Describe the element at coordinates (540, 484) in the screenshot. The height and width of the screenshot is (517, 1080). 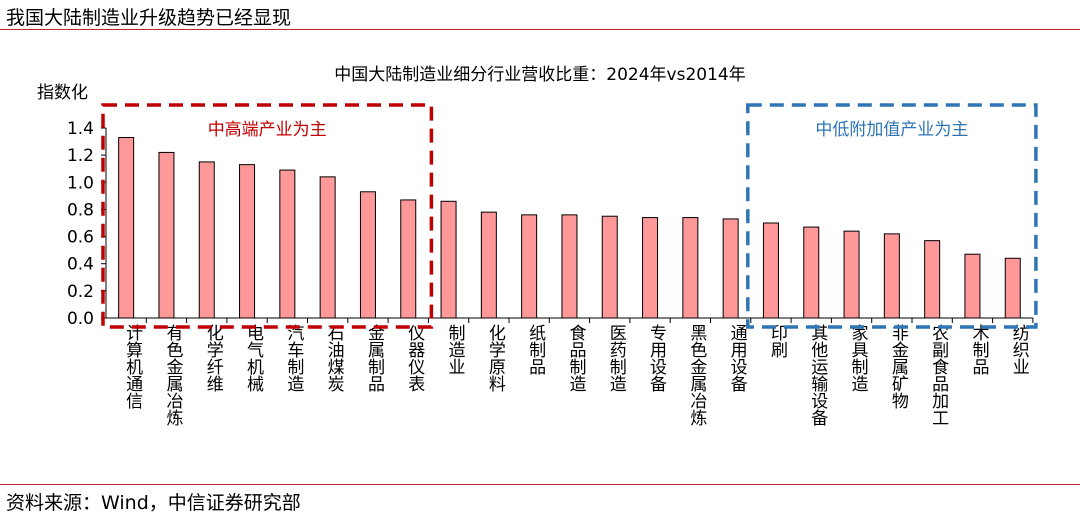
I see `footer-rule` at that location.